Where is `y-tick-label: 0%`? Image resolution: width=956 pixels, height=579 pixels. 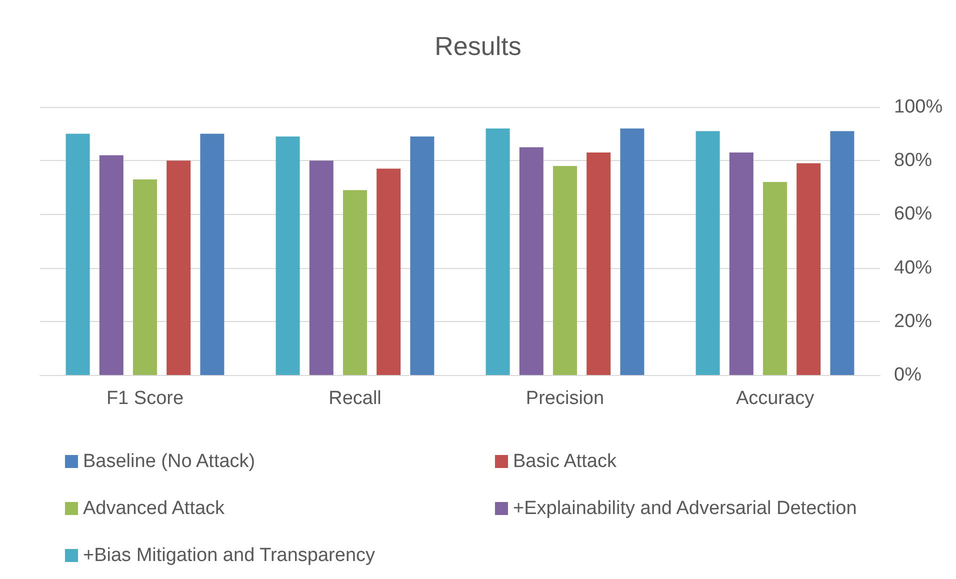 y-tick-label: 0% is located at coordinates (908, 375).